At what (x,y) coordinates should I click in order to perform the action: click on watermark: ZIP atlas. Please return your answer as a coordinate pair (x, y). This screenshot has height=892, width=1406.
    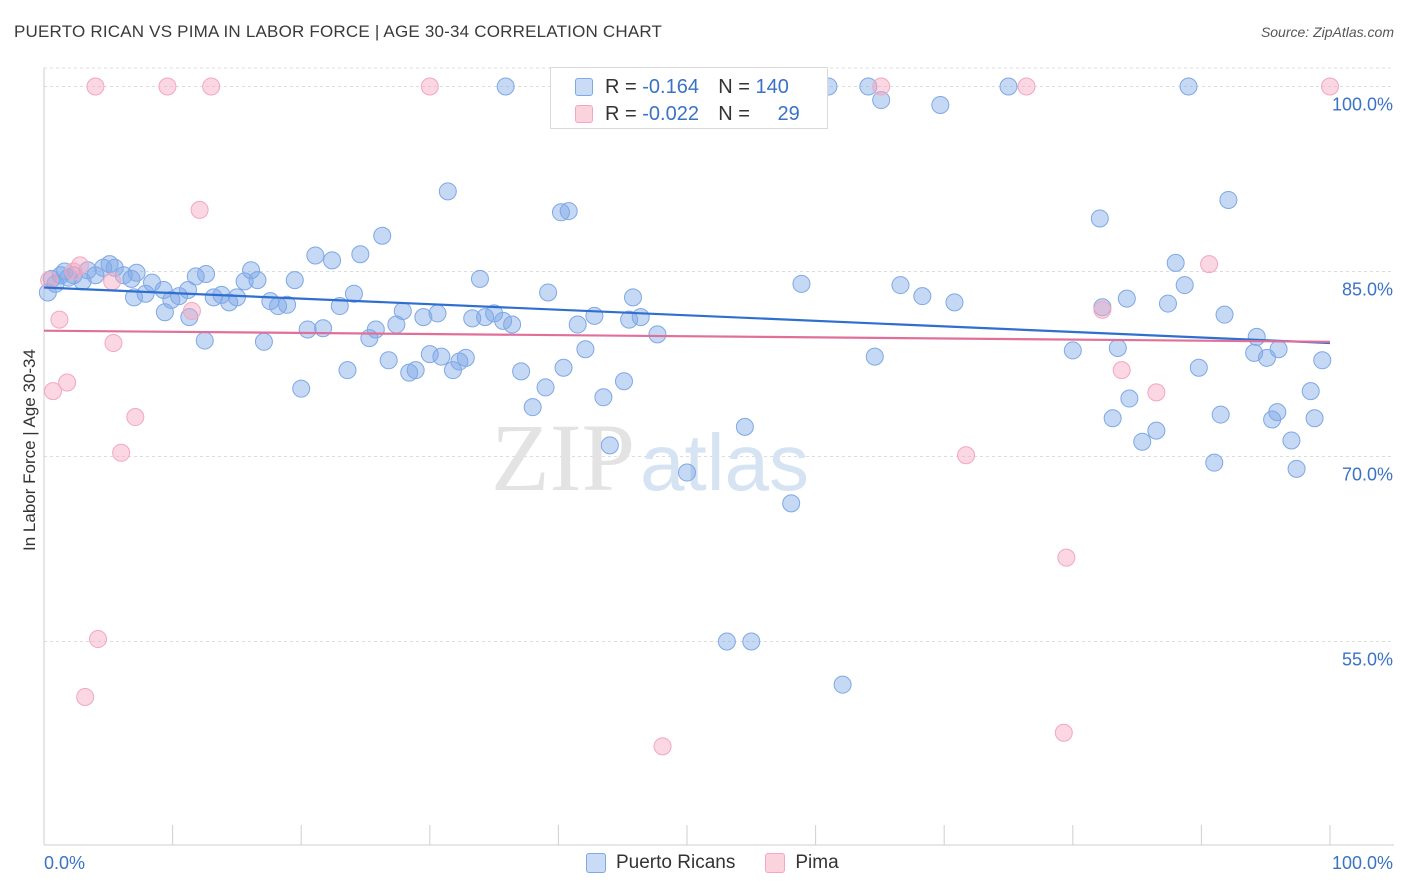
    Looking at the image, I should click on (650, 457).